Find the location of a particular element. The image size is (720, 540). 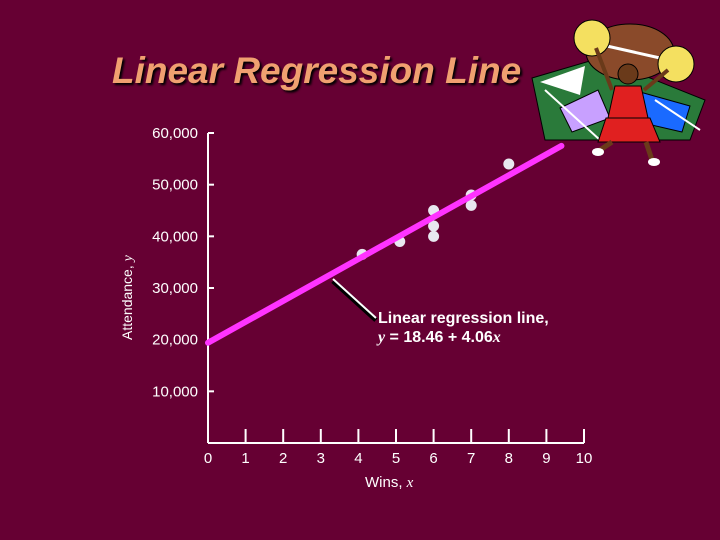

y-tick-label: 20,000 is located at coordinates (175, 340).